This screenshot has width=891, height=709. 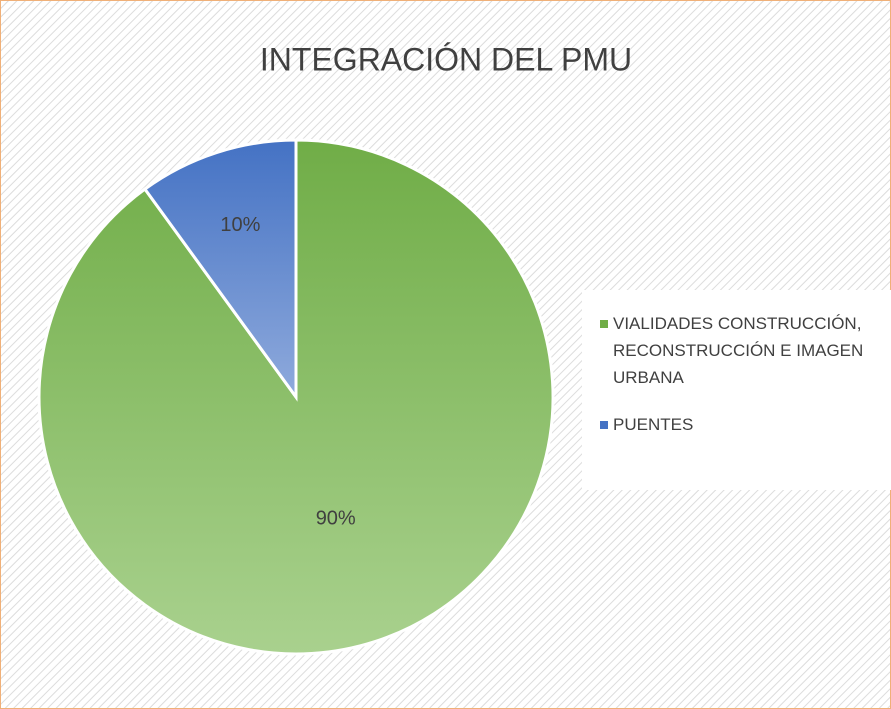 What do you see at coordinates (220, 270) in the screenshot?
I see `pie-slice` at bounding box center [220, 270].